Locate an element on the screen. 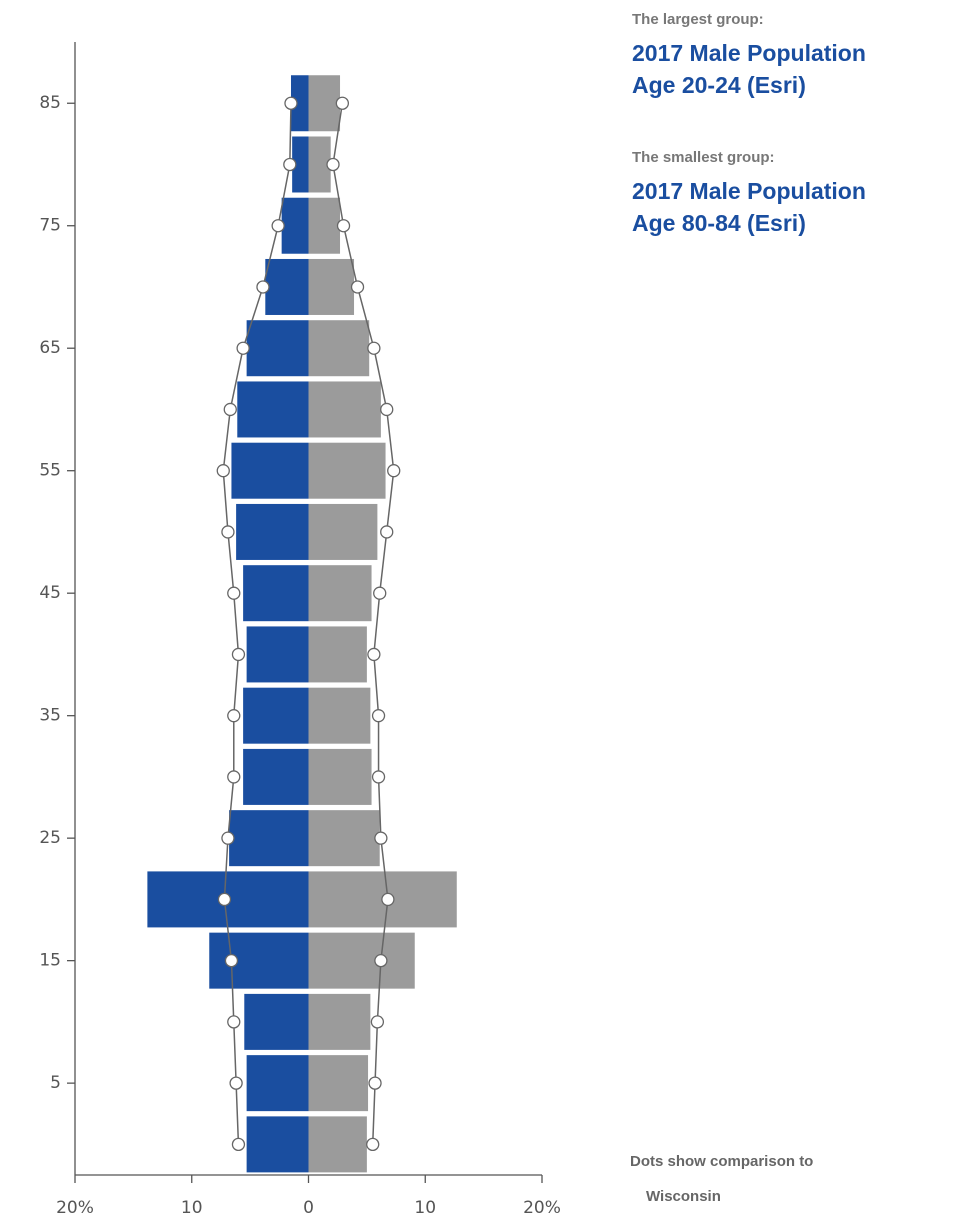  y-tick-label: 5 is located at coordinates (55, 1083).